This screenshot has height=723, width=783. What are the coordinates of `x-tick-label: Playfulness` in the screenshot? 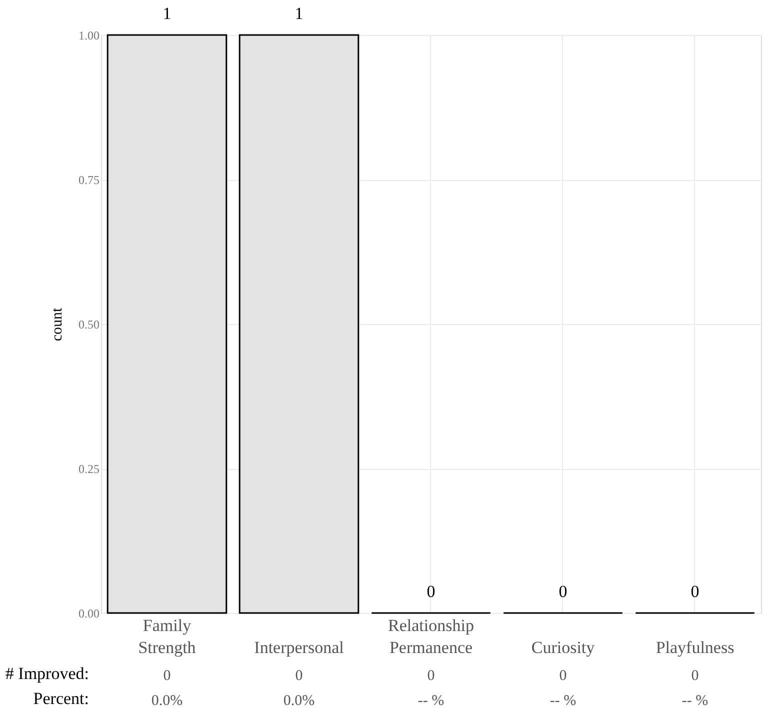 It's located at (695, 647).